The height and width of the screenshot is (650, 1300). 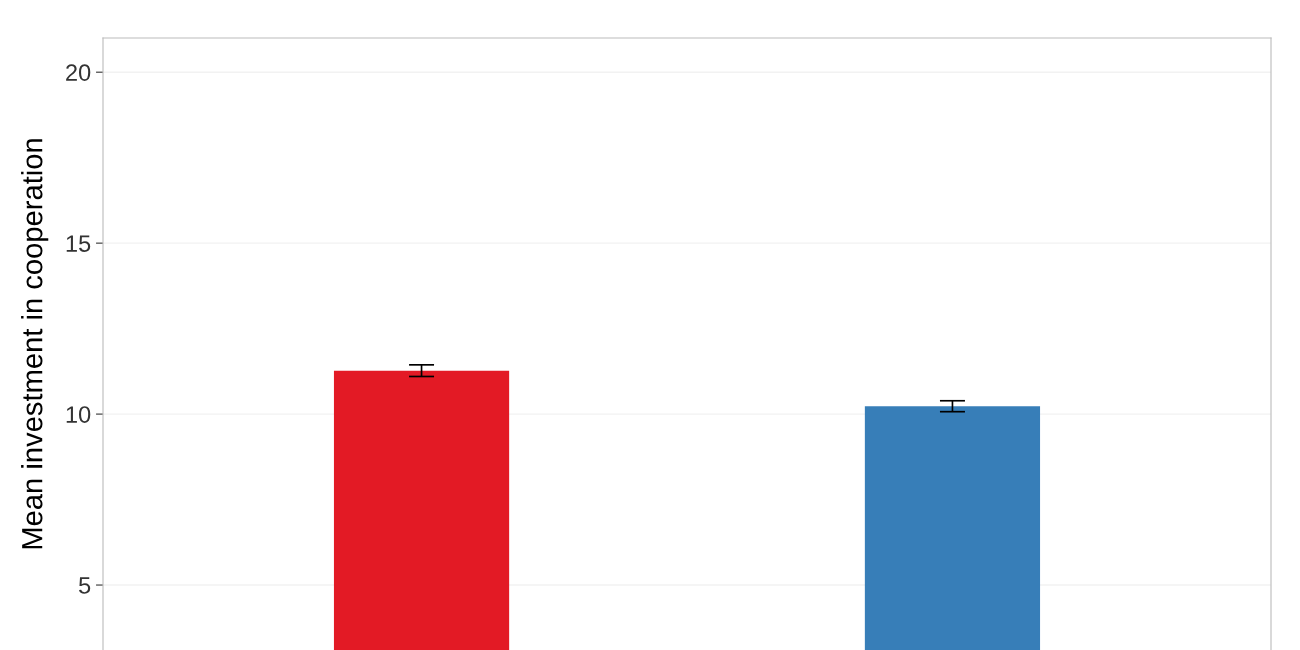 What do you see at coordinates (78, 414) in the screenshot?
I see `y-tick-label: 10` at bounding box center [78, 414].